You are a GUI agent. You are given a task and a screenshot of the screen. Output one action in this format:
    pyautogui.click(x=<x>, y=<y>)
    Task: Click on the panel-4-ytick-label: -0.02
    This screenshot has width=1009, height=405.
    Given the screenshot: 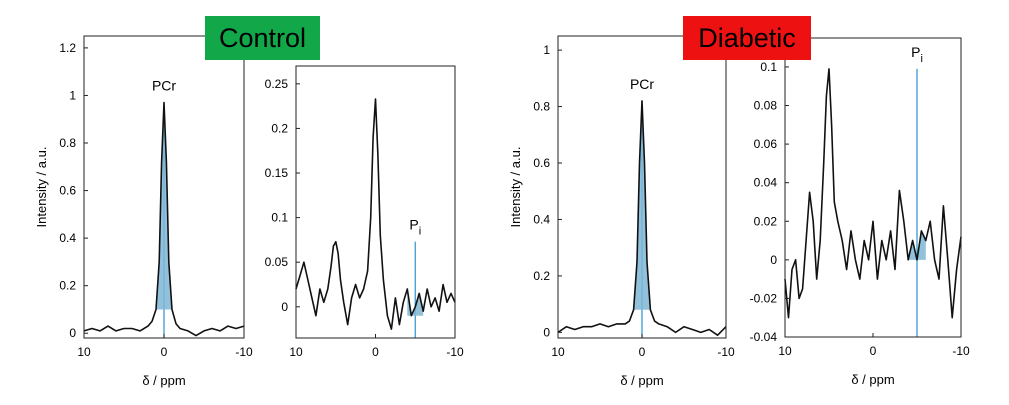 What is the action you would take?
    pyautogui.click(x=764, y=298)
    